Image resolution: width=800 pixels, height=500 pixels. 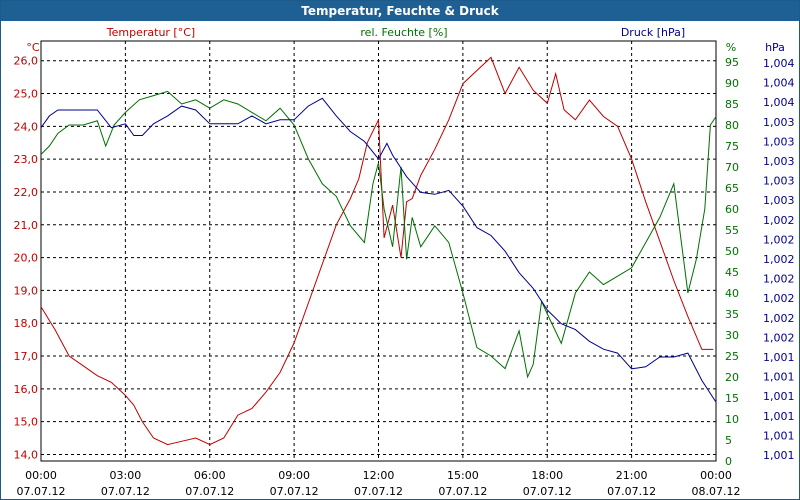 What do you see at coordinates (379, 475) in the screenshot?
I see `x-tick-time: 12:00` at bounding box center [379, 475].